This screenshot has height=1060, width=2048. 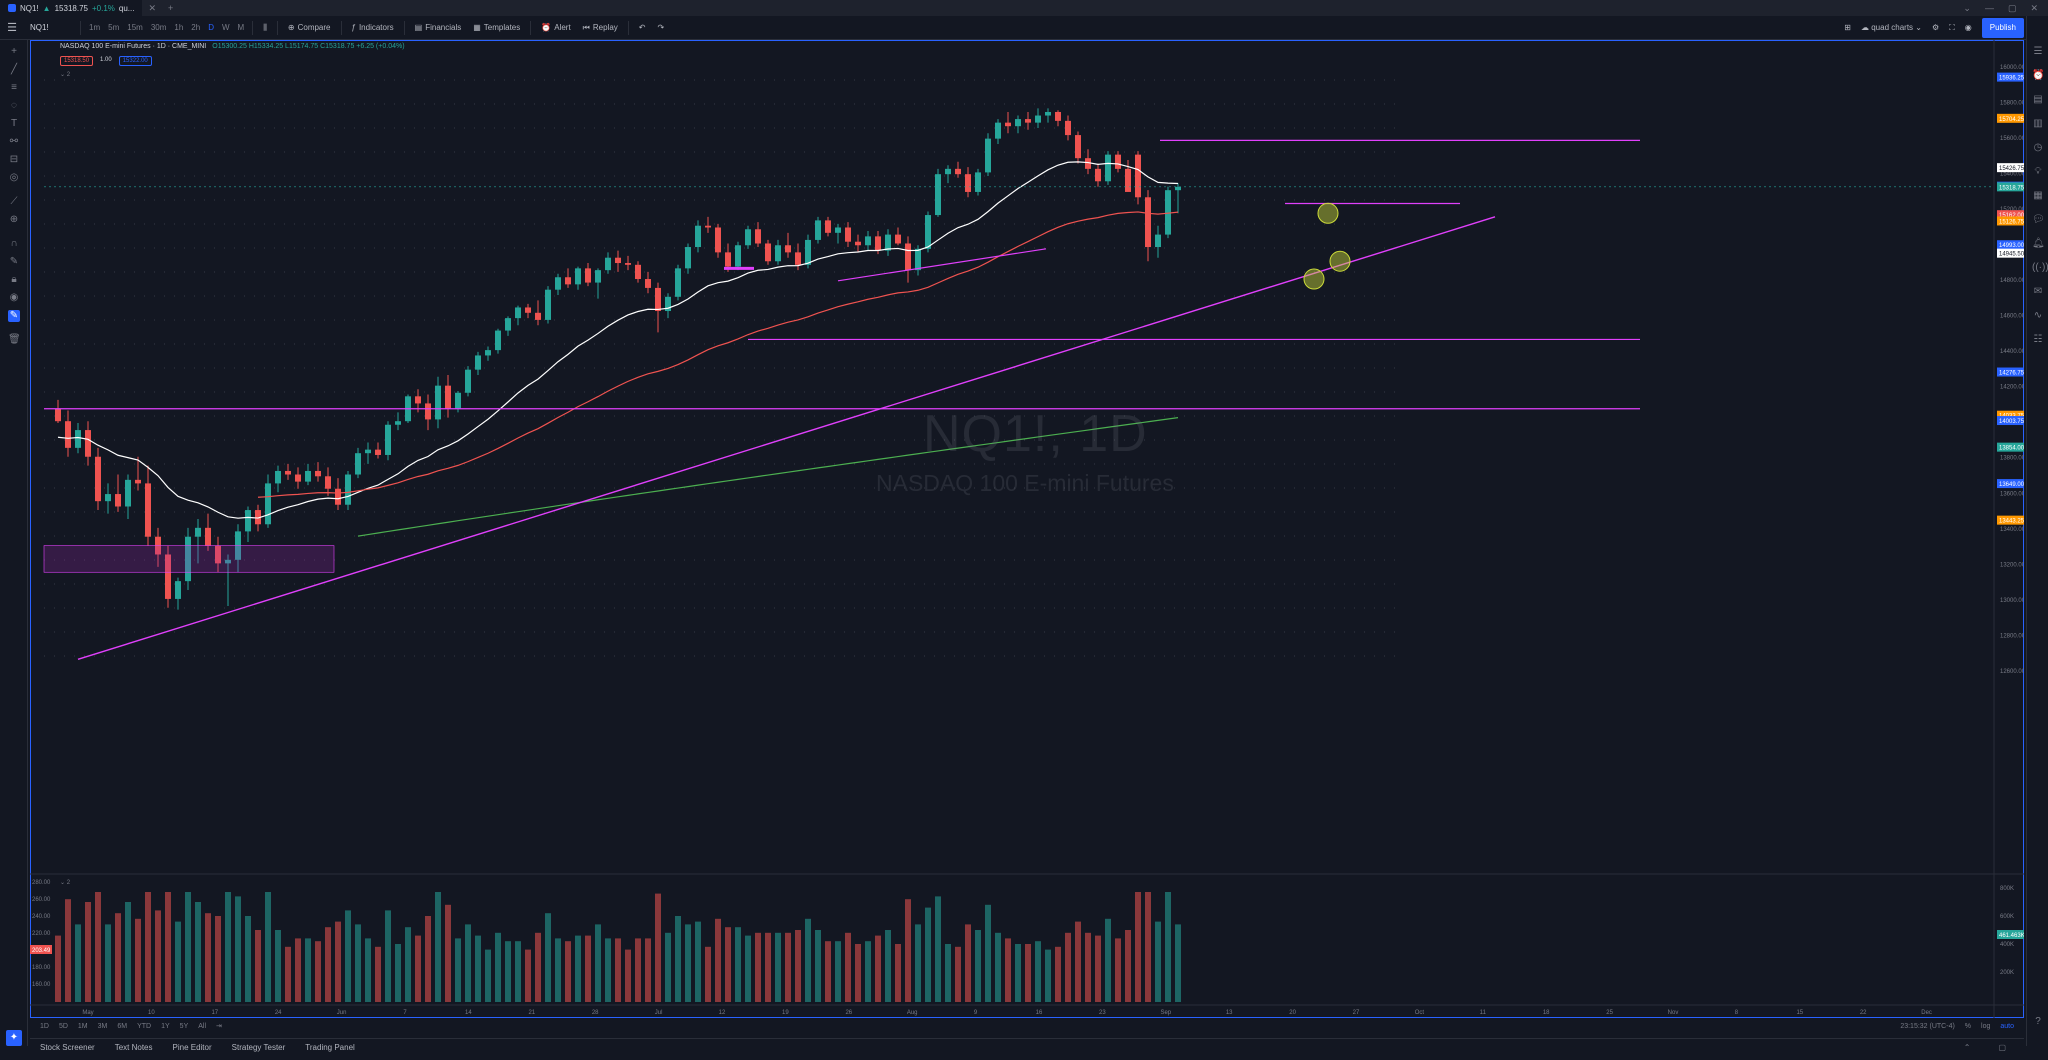 What do you see at coordinates (158, 27) in the screenshot?
I see `timeframe-30m: 30m` at bounding box center [158, 27].